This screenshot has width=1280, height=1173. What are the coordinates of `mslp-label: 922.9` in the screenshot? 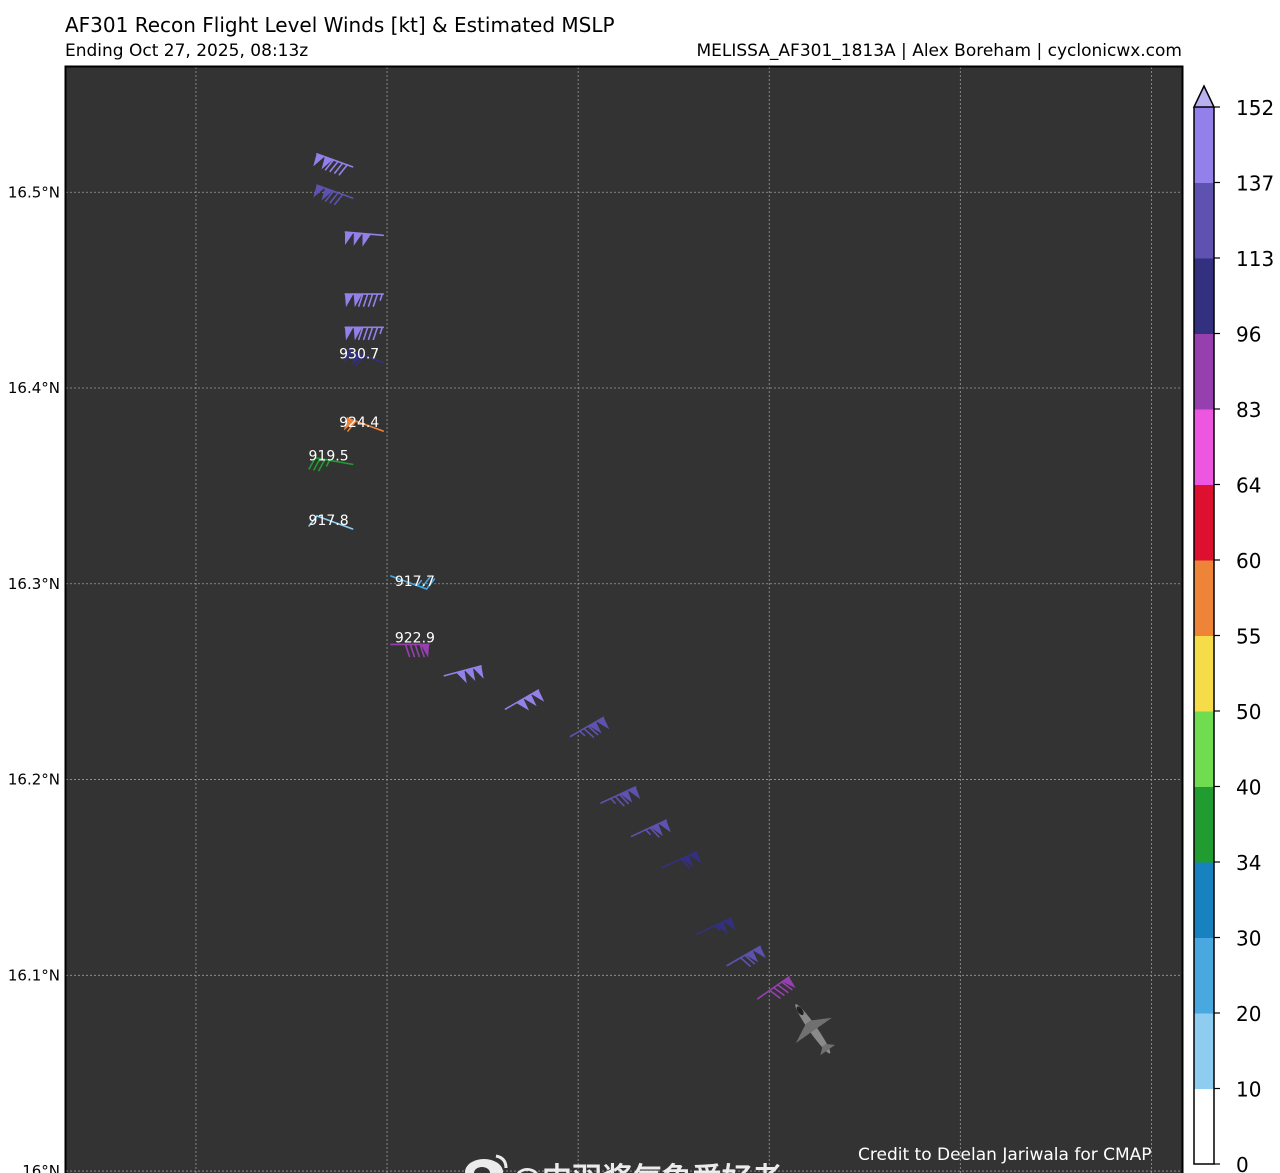 It's located at (415, 638).